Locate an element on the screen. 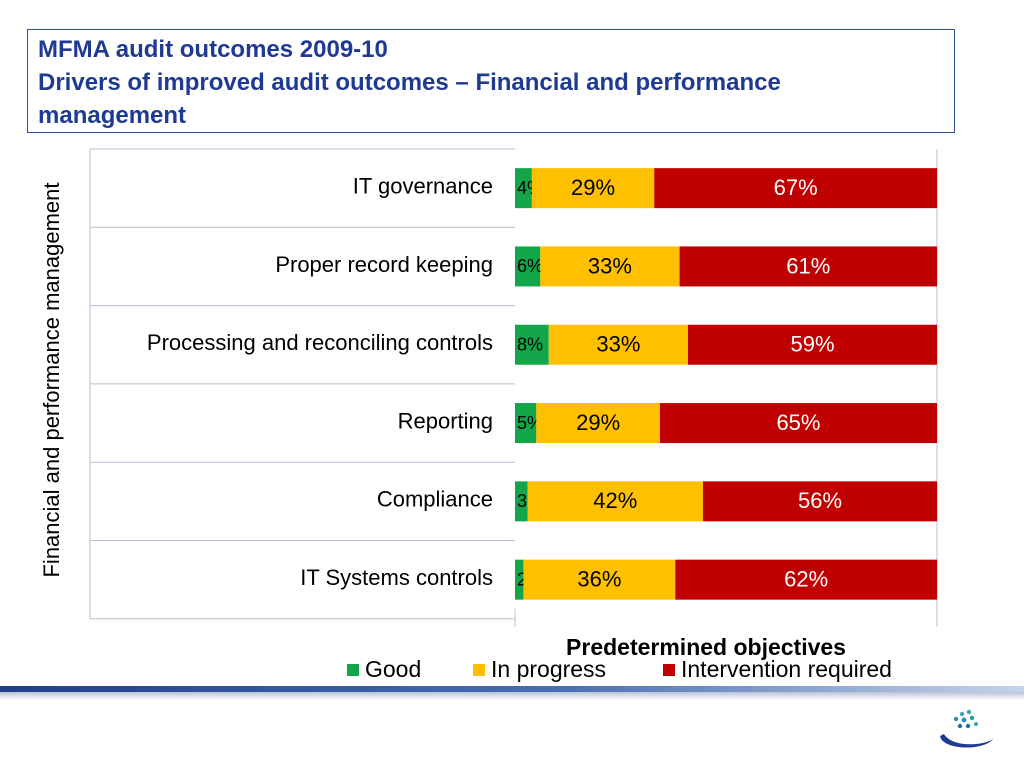 The image size is (1024, 768). legend-swatch-intervention is located at coordinates (669, 670).